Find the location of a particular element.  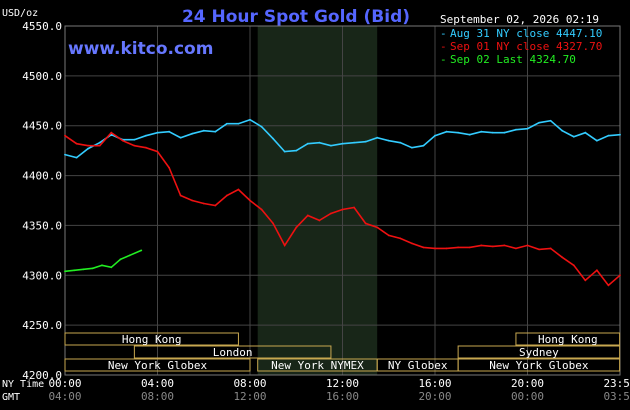

session-label: London is located at coordinates (233, 352).